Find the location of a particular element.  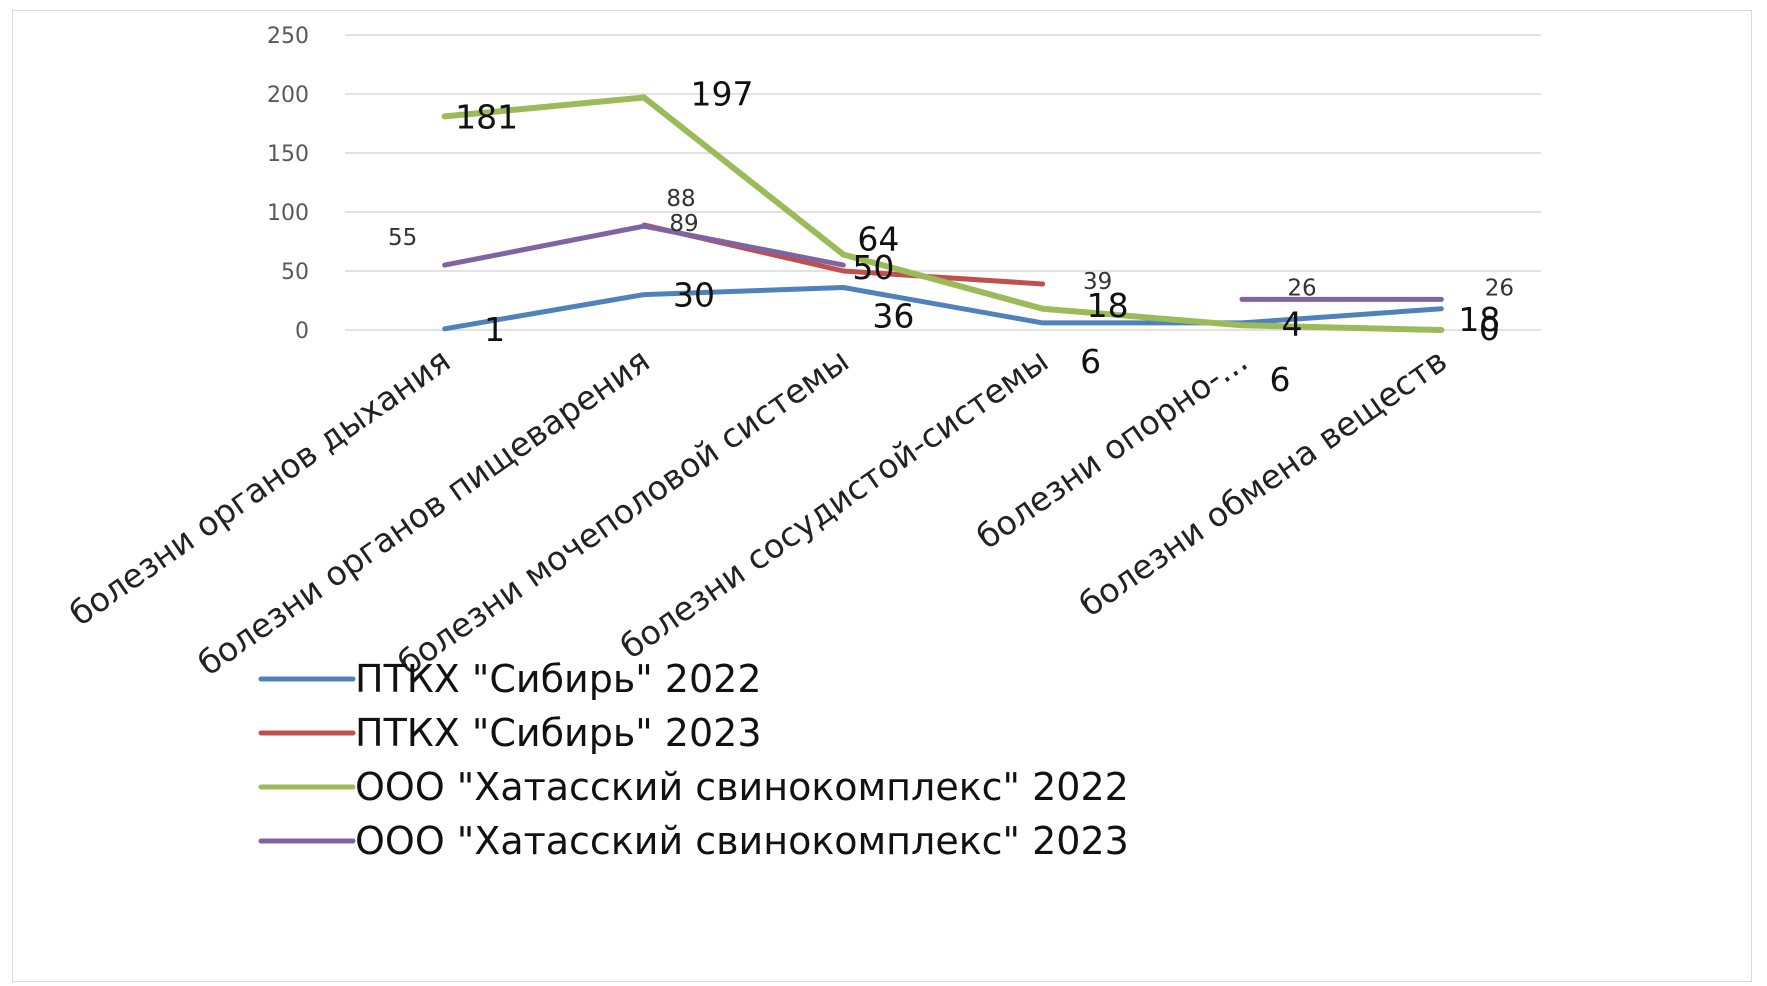

data-label: 30 is located at coordinates (694, 295).